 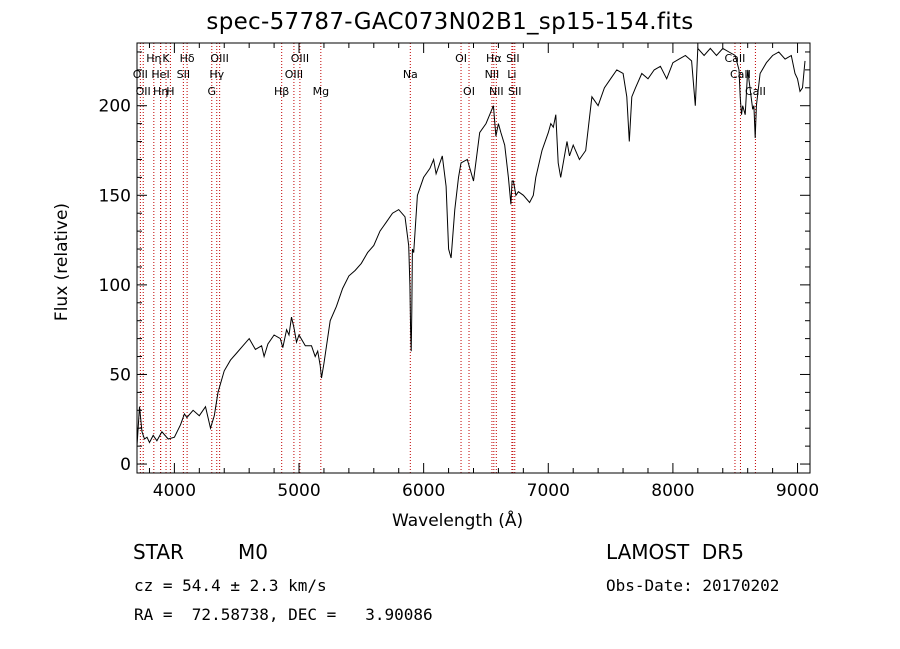 What do you see at coordinates (158, 552) in the screenshot?
I see `class-label: STAR` at bounding box center [158, 552].